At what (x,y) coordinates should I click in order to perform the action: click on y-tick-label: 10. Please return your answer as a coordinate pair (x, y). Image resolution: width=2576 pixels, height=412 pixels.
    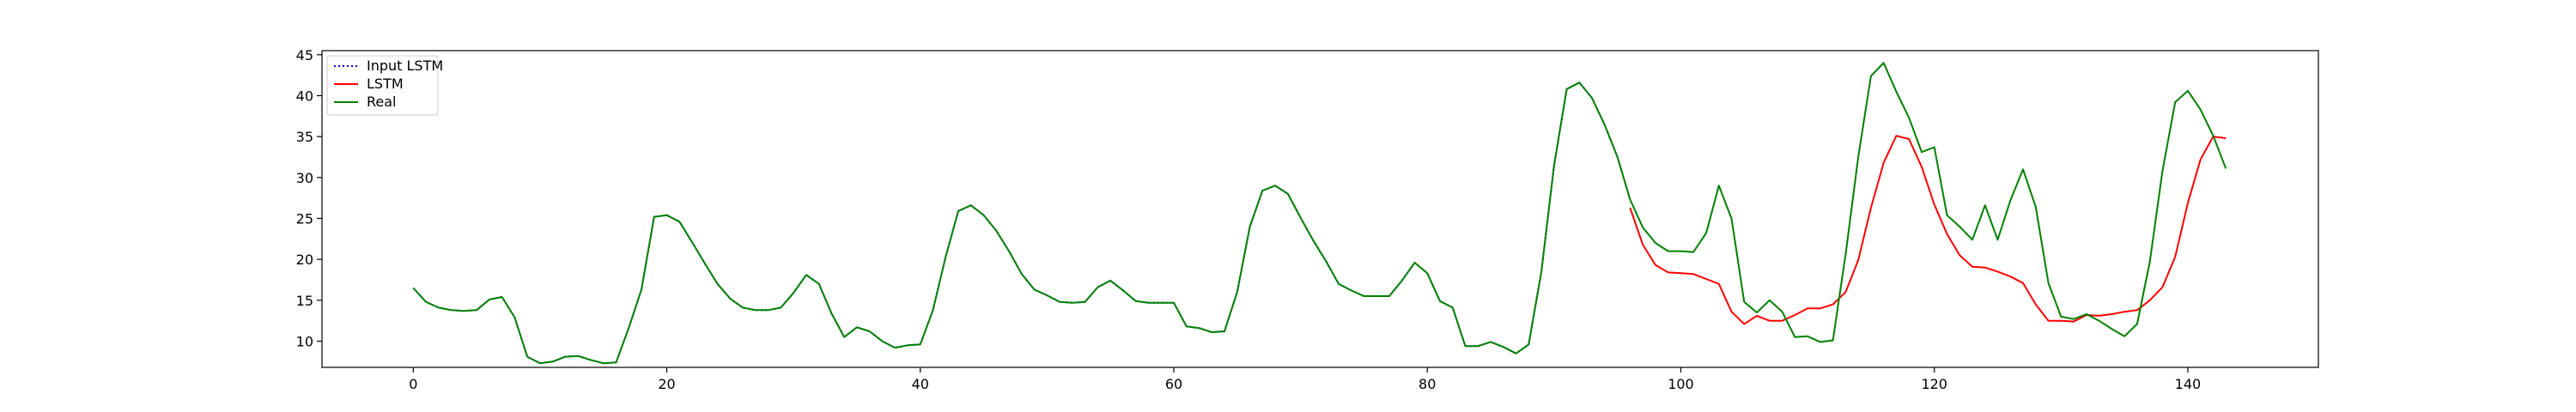
    Looking at the image, I should click on (304, 341).